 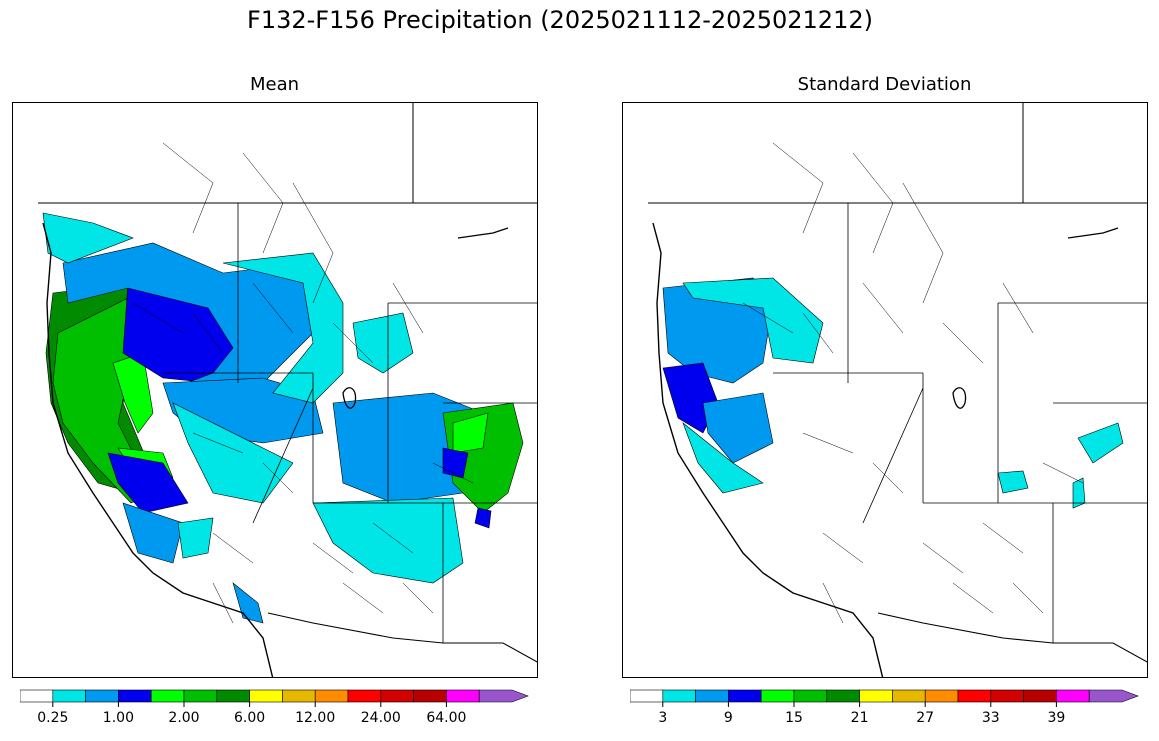 I want to click on colorbar-tick-label: 21, so click(x=859, y=718).